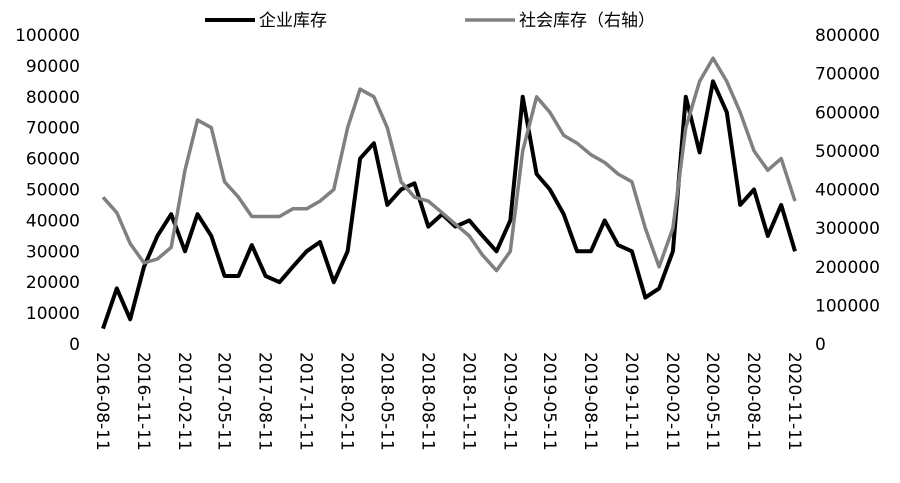  Describe the element at coordinates (847, 152) in the screenshot. I see `y2-tick-label: 500000` at that location.